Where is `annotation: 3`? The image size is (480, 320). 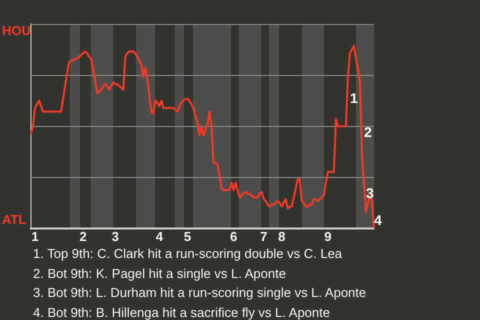 annotation: 3 is located at coordinates (370, 193).